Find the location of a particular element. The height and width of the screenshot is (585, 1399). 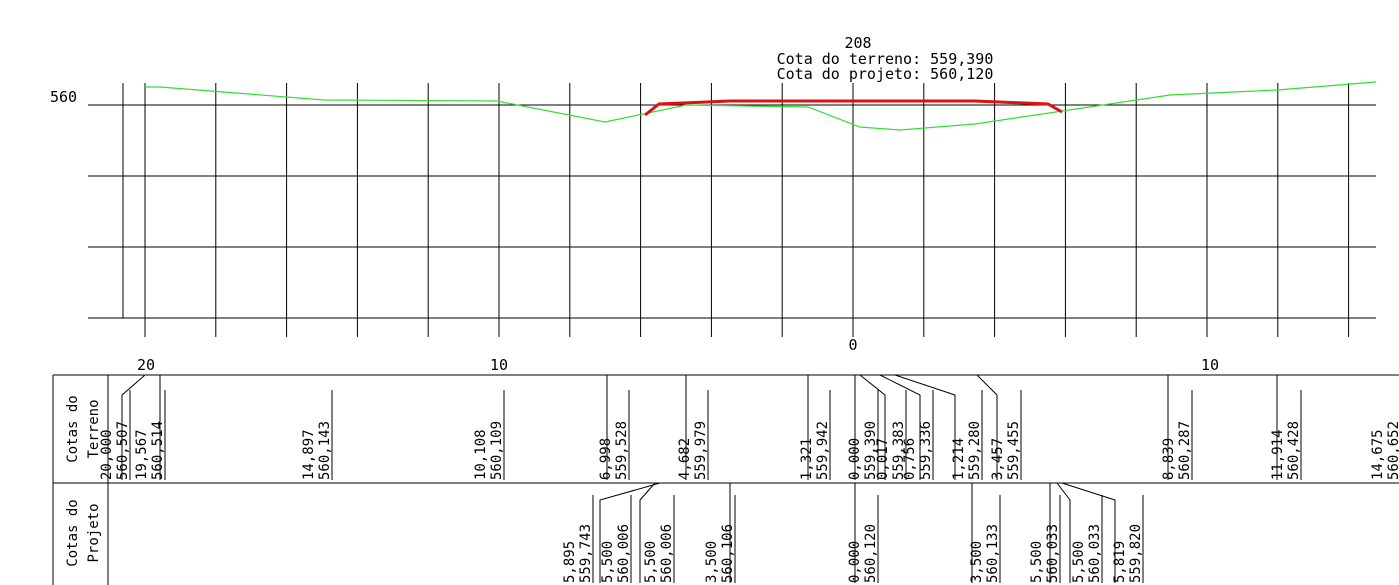

table-cell-elevation: 560,133 is located at coordinates (993, 553).